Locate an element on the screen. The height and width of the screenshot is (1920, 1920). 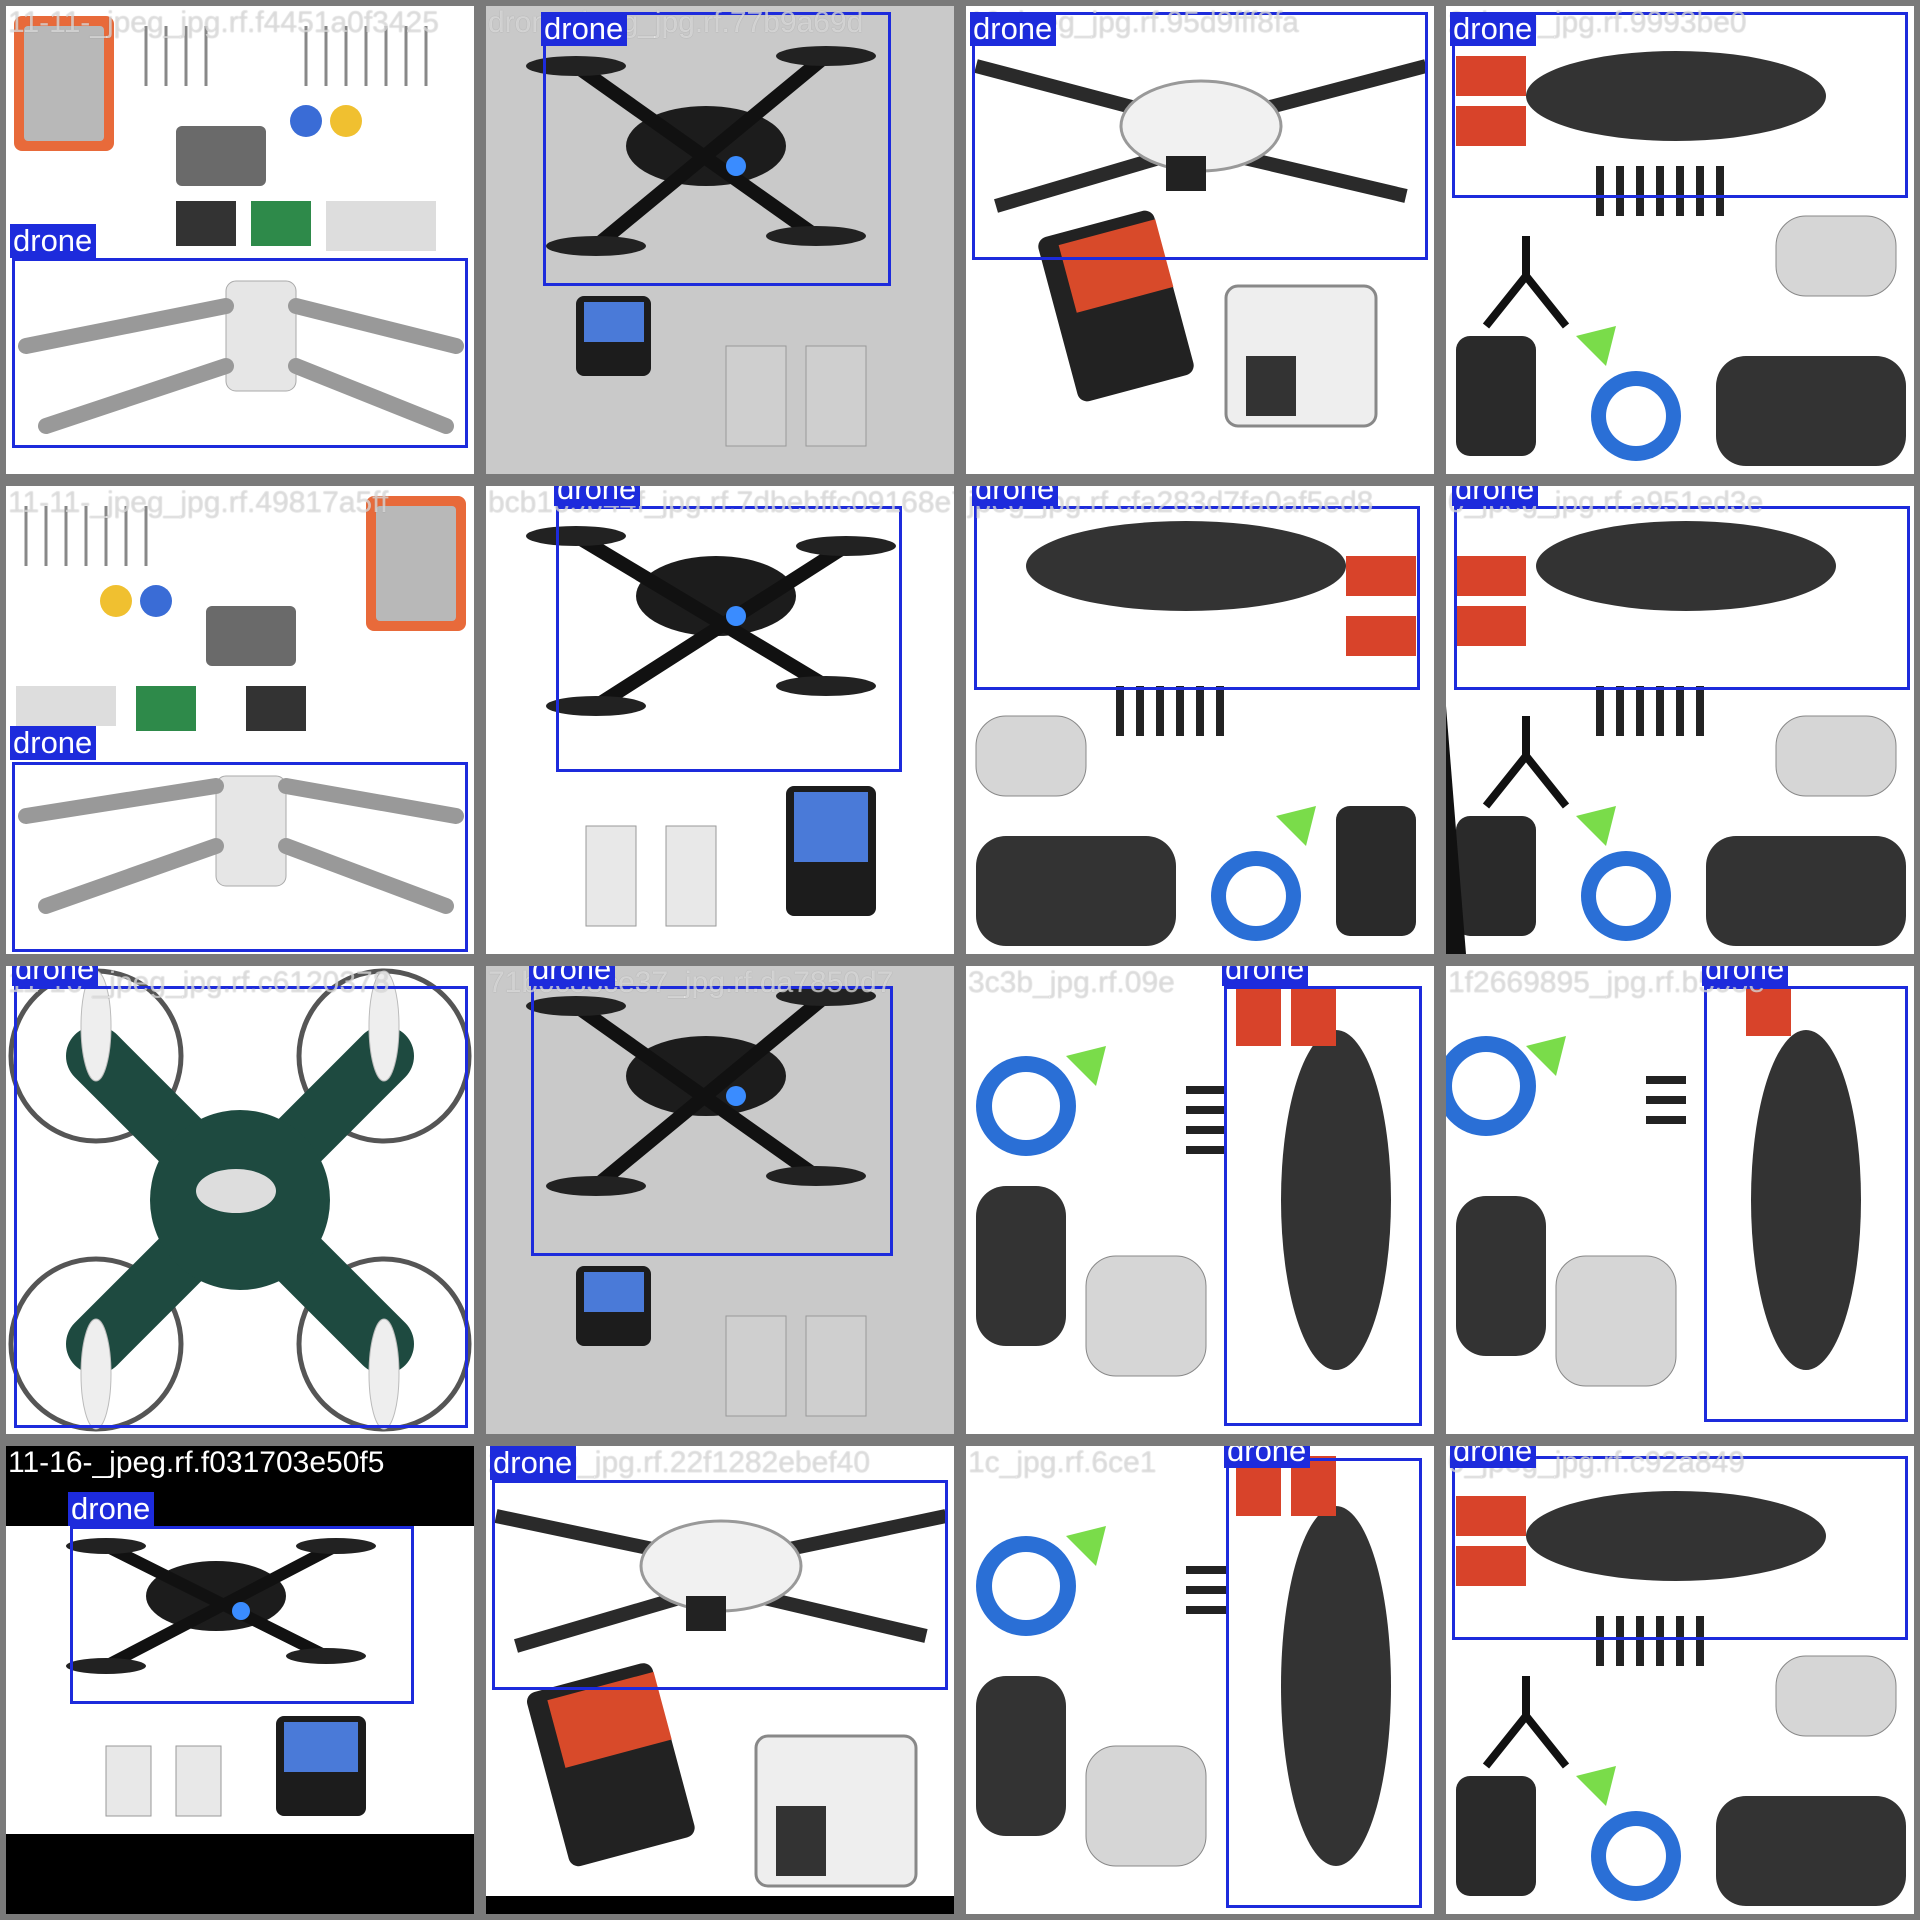
image-tile-11: 3c3b_jpg.rf.09e drone is located at coordinates (1200, 1200).